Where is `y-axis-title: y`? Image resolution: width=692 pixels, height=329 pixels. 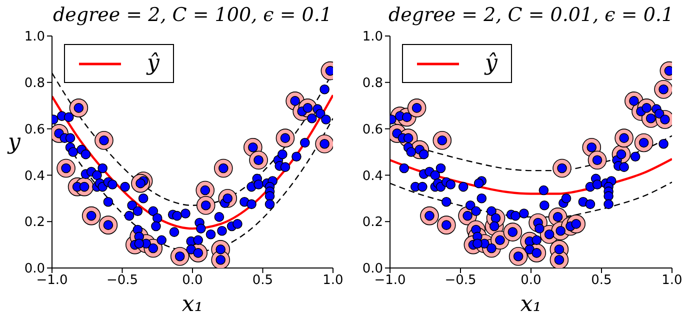 y-axis-title: y is located at coordinates (14, 142).